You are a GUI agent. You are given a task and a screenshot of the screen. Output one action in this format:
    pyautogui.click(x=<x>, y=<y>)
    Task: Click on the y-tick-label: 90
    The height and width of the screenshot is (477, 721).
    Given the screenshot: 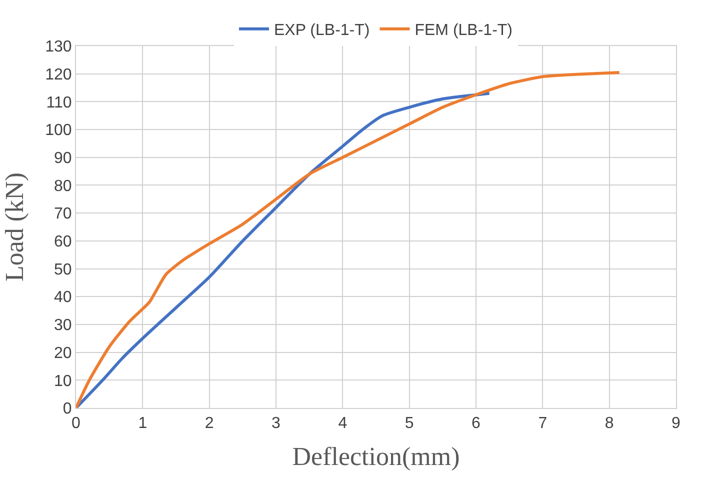 What is the action you would take?
    pyautogui.click(x=63, y=158)
    